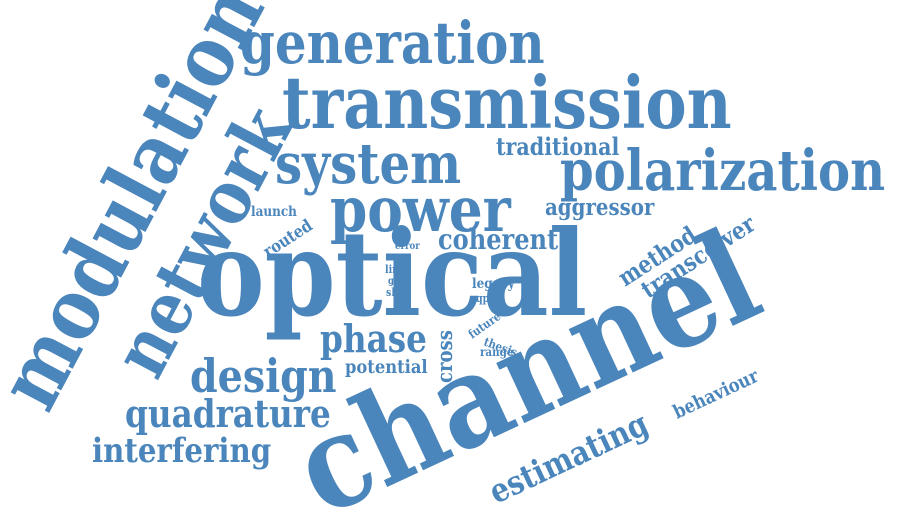 This screenshot has height=529, width=900. What do you see at coordinates (600, 208) in the screenshot?
I see `word-aggressor: aggressor` at bounding box center [600, 208].